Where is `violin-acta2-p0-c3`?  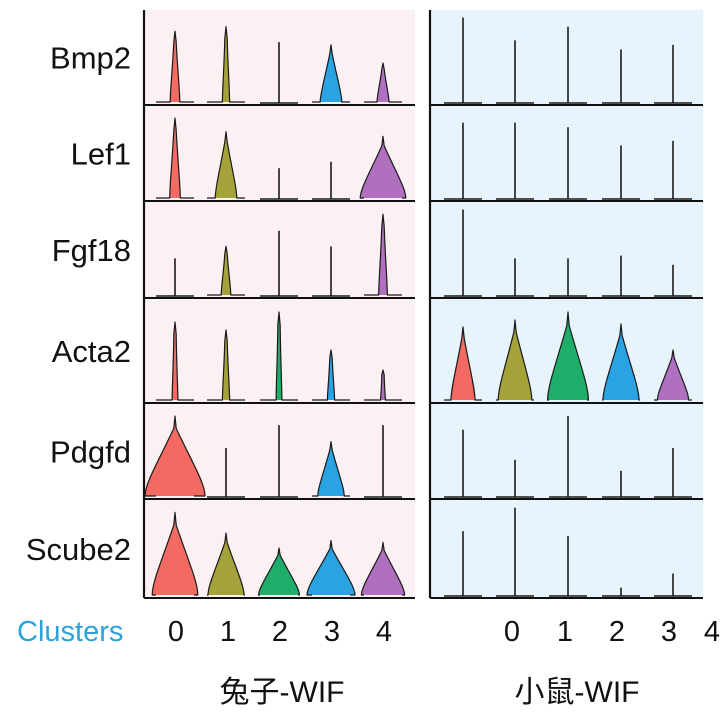
violin-acta2-p0-c3 is located at coordinates (331, 375).